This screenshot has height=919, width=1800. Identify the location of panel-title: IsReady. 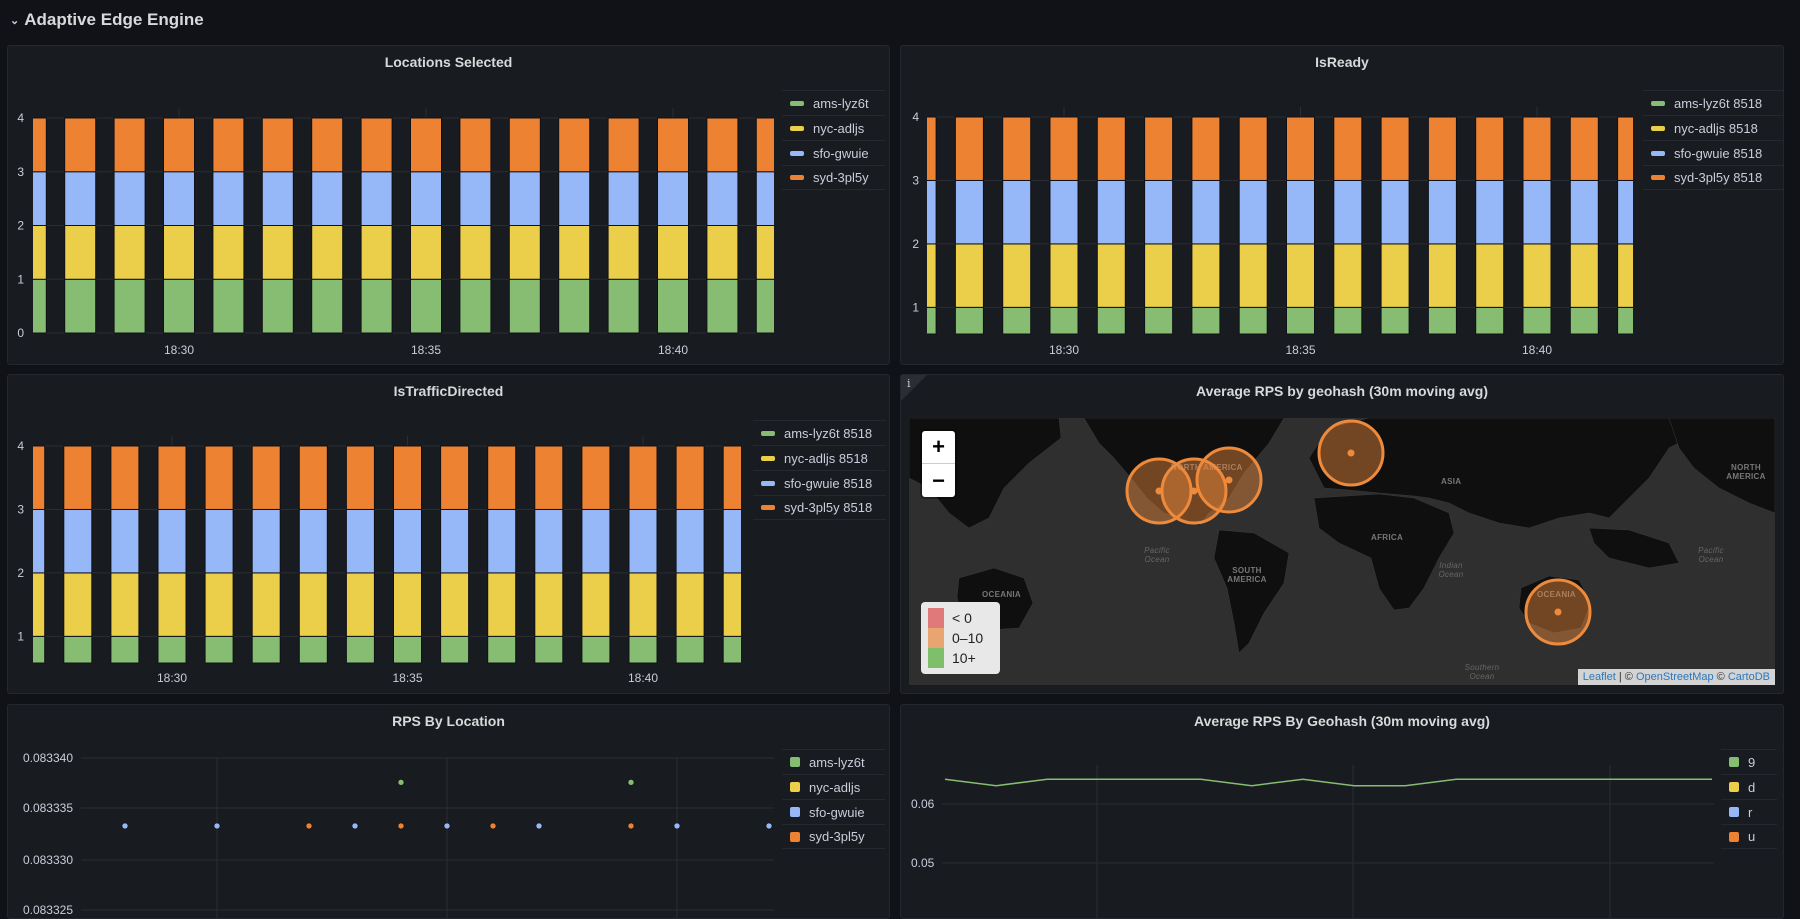
(1342, 62).